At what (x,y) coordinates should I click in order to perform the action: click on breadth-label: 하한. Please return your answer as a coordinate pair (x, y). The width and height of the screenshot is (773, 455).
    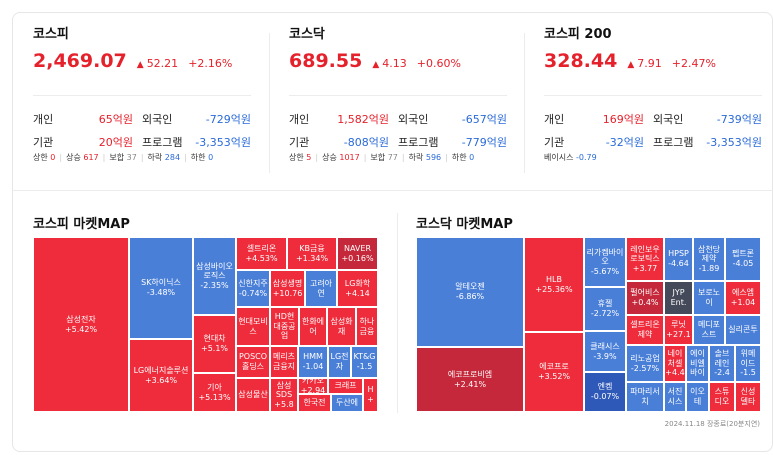
    Looking at the image, I should click on (459, 157).